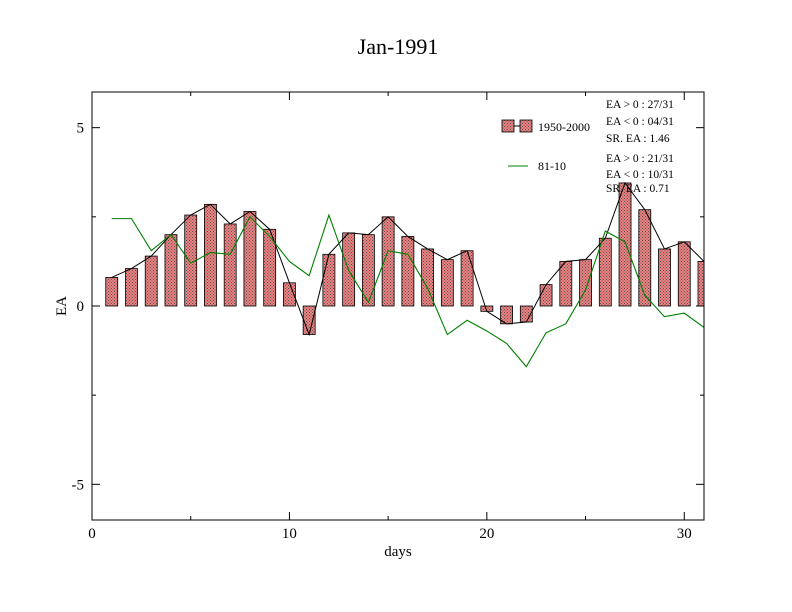 The width and height of the screenshot is (792, 612). What do you see at coordinates (640, 122) in the screenshot?
I see `stats-line: EA < 0 : 04/31` at bounding box center [640, 122].